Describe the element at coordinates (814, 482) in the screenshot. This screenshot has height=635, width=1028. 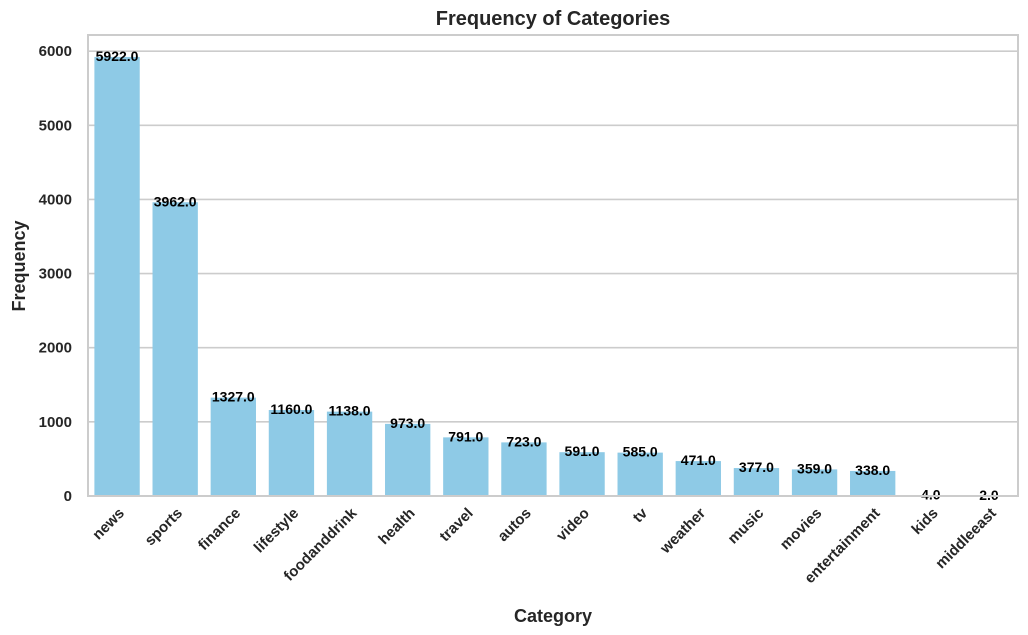
I see `bar-movies` at that location.